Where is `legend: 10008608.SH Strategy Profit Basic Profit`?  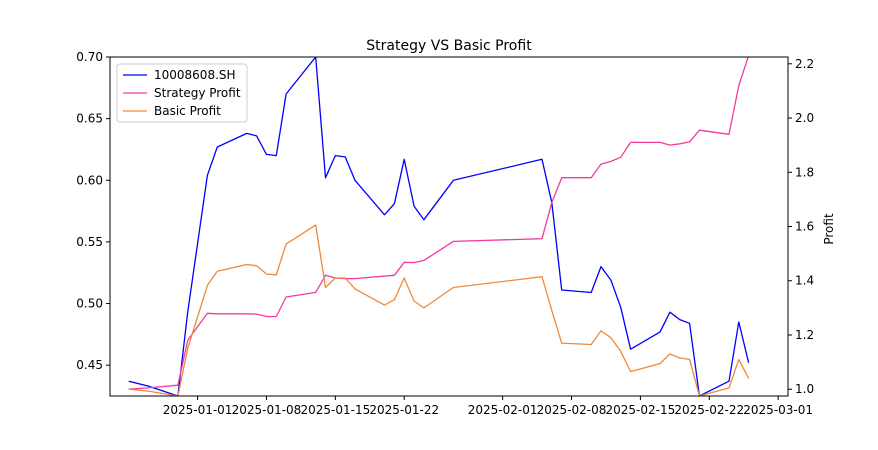
legend: 10008608.SH Strategy Profit Basic Profit is located at coordinates (182, 93).